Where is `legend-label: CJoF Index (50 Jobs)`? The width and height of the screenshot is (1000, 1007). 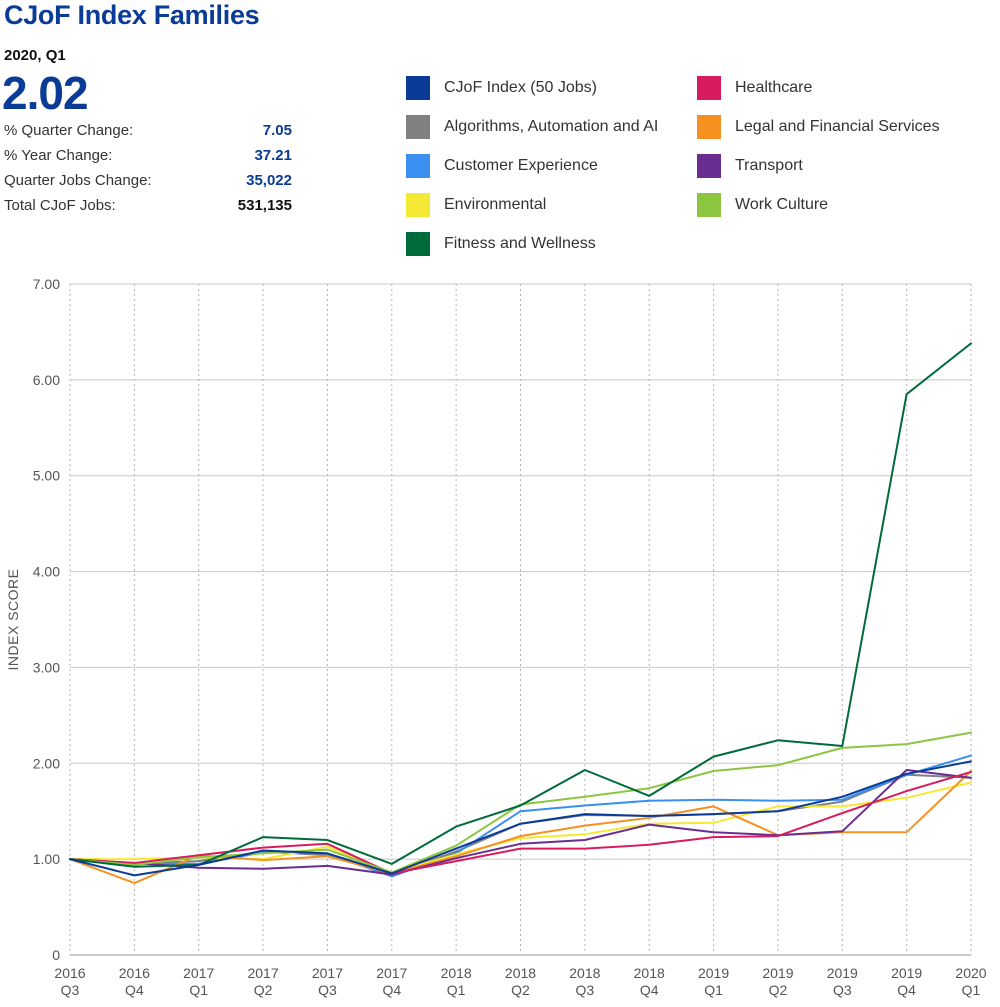 legend-label: CJoF Index (50 Jobs) is located at coordinates (520, 87).